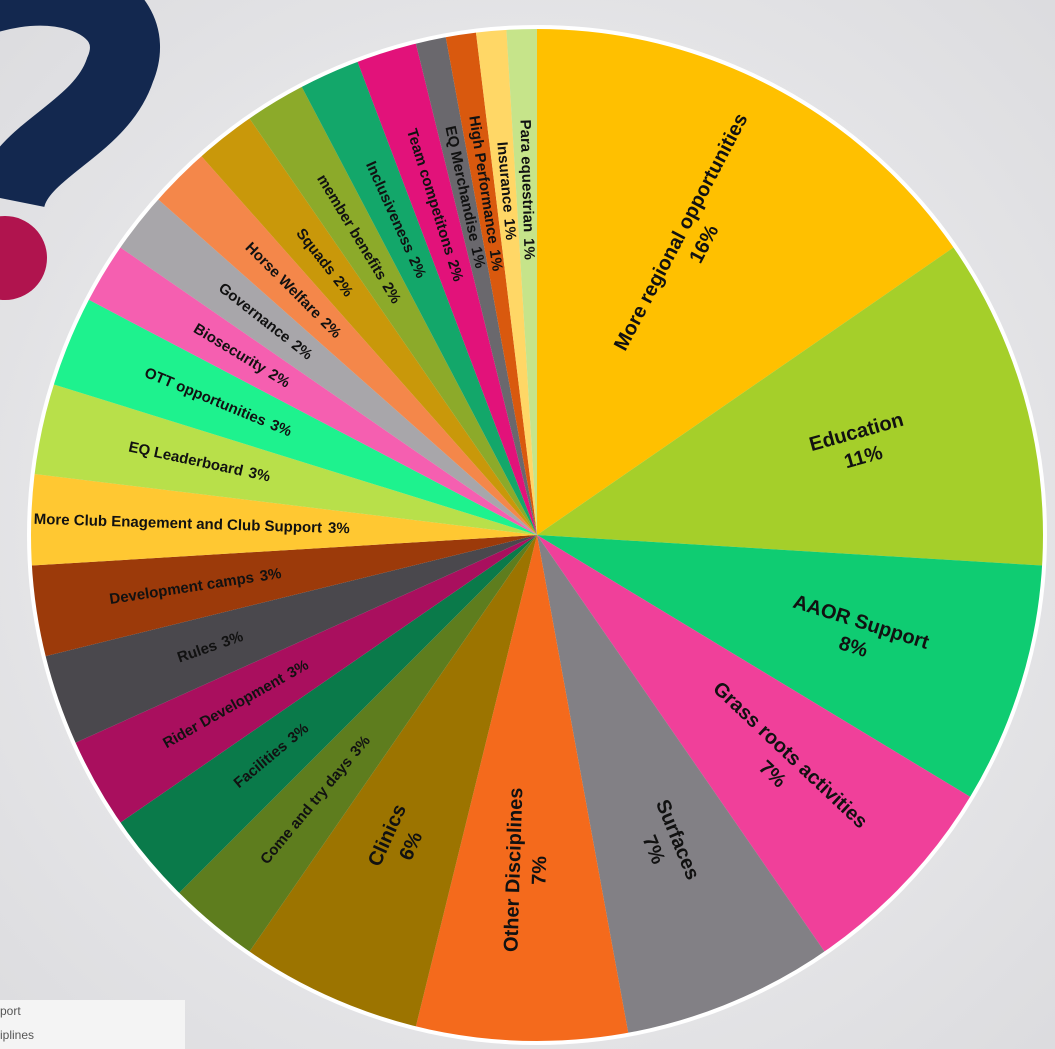  I want to click on slice-label-text: Para equestrian 1%, so click(526, 189).